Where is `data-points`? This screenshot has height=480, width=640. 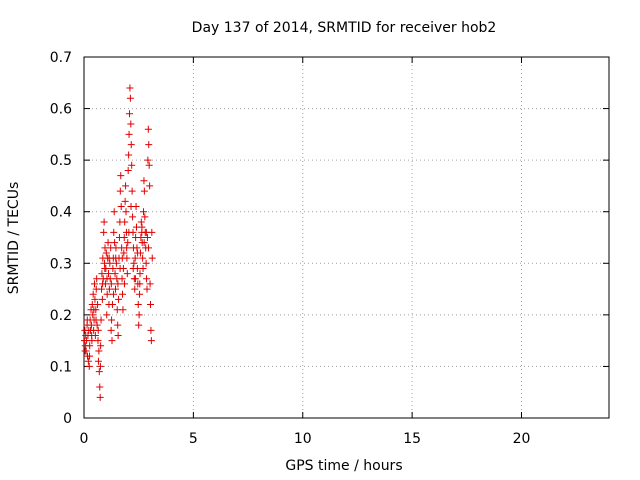
data-points is located at coordinates (118, 242).